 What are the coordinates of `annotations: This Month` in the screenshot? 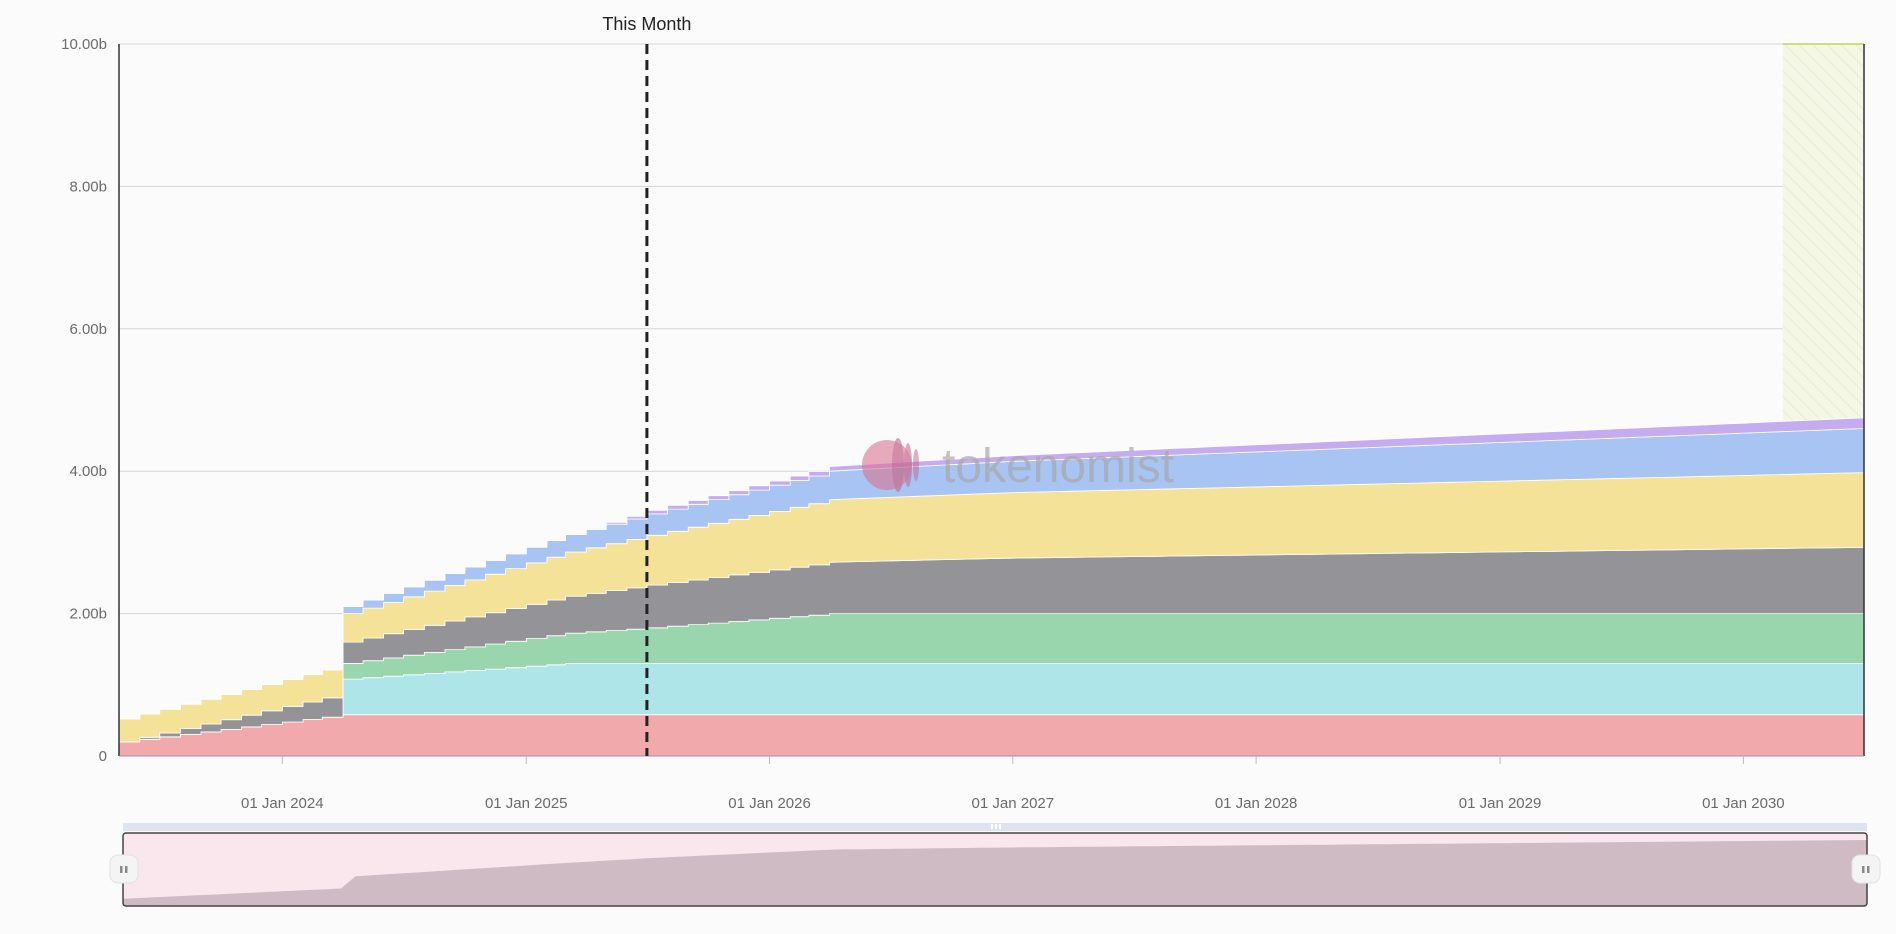 It's located at (646, 385).